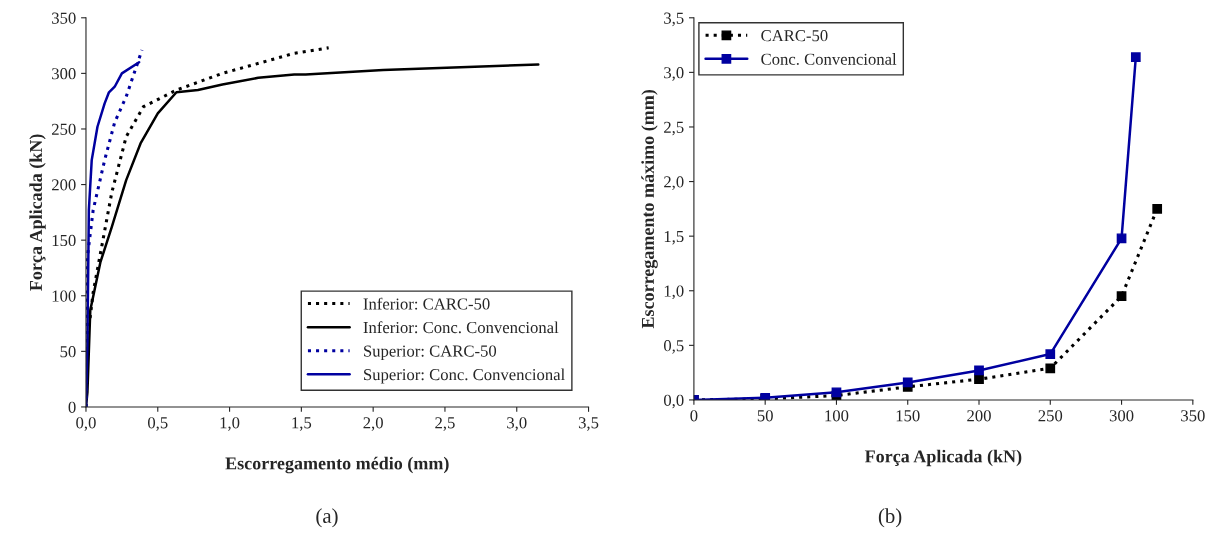  I want to click on x-tick-label: 100, so click(837, 416).